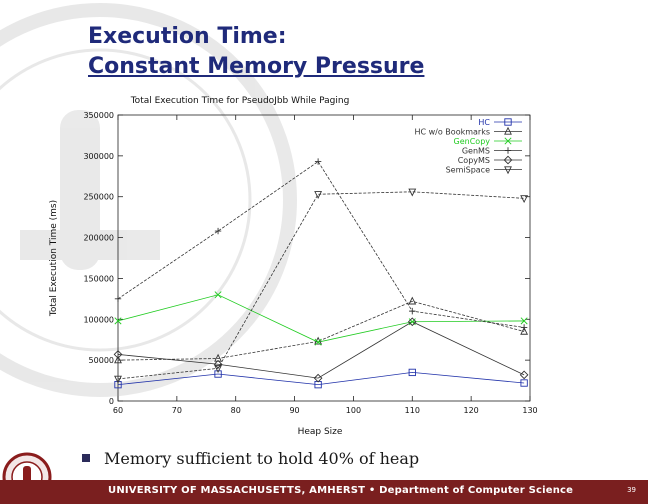 The image size is (648, 504). Describe the element at coordinates (262, 458) in the screenshot. I see `bullet-text: Memory sufficient to hold 40% of heap` at that location.